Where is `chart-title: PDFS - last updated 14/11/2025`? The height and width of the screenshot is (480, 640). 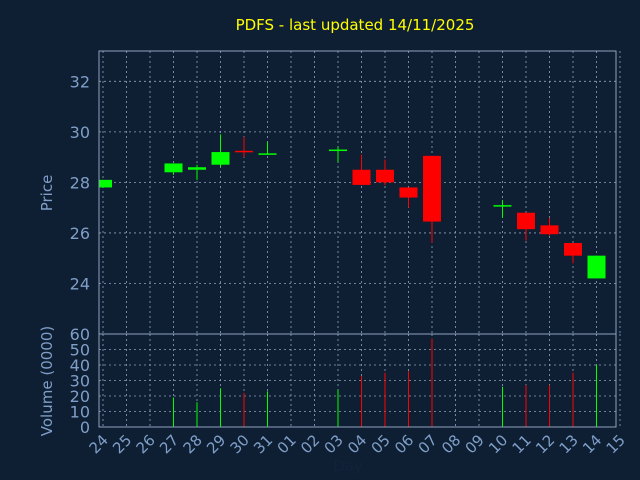 chart-title: PDFS - last updated 14/11/2025 is located at coordinates (355, 25).